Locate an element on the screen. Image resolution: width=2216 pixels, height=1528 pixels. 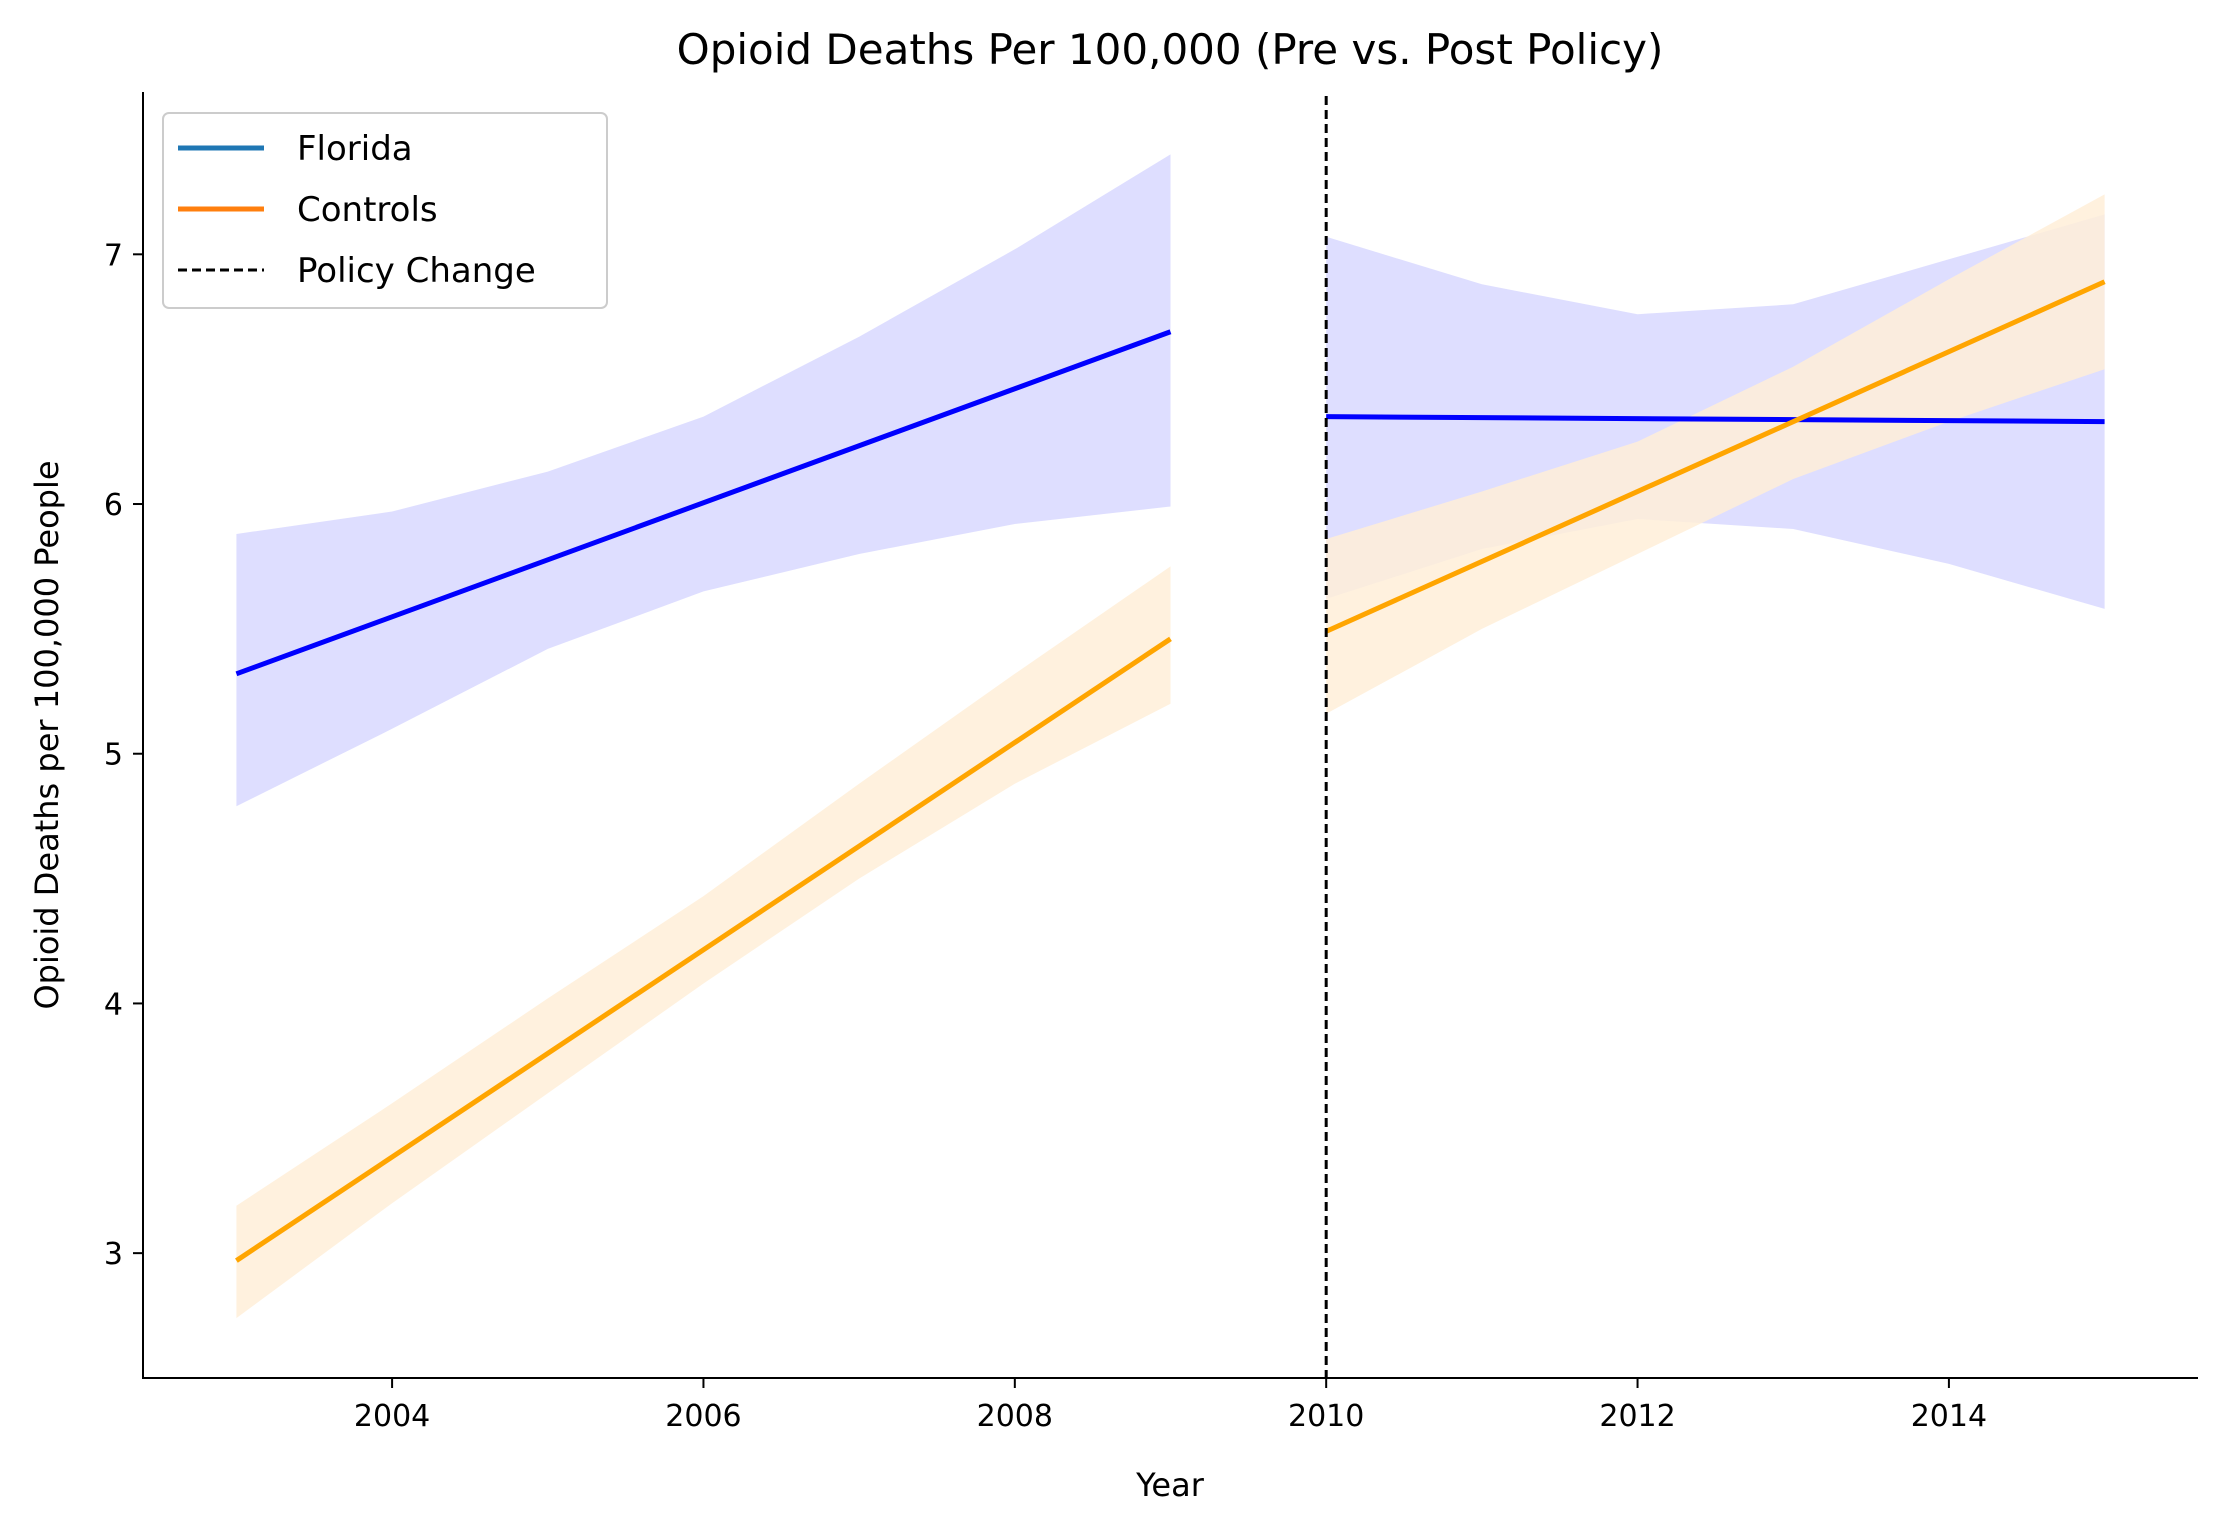
y-tick-label: 6 is located at coordinates (113, 505).